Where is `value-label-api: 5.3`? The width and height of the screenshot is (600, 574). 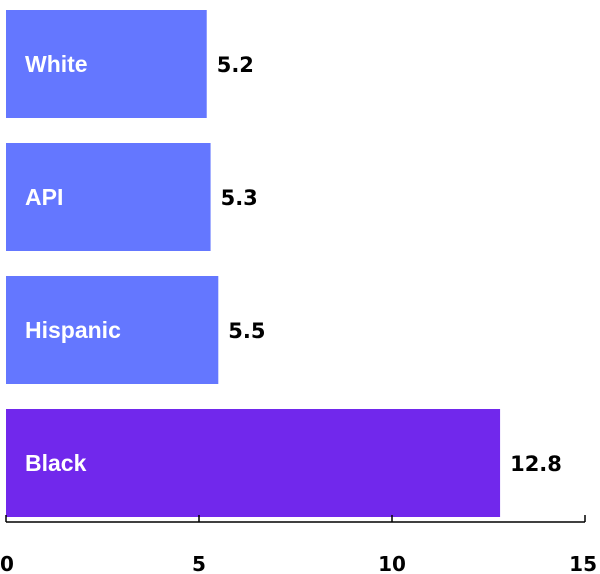
value-label-api: 5.3 is located at coordinates (239, 198).